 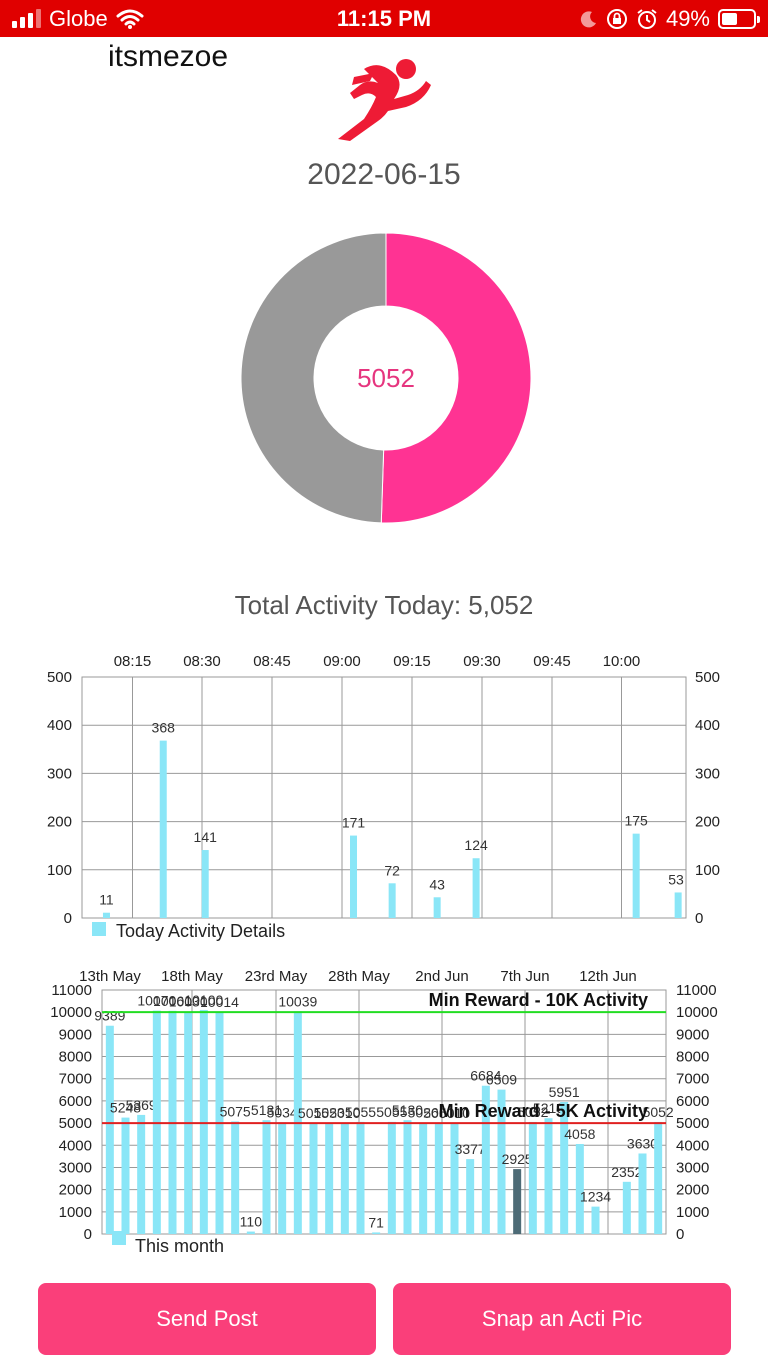 What do you see at coordinates (384, 18) in the screenshot?
I see `status-bar: Globe 11:15 PM 49%` at bounding box center [384, 18].